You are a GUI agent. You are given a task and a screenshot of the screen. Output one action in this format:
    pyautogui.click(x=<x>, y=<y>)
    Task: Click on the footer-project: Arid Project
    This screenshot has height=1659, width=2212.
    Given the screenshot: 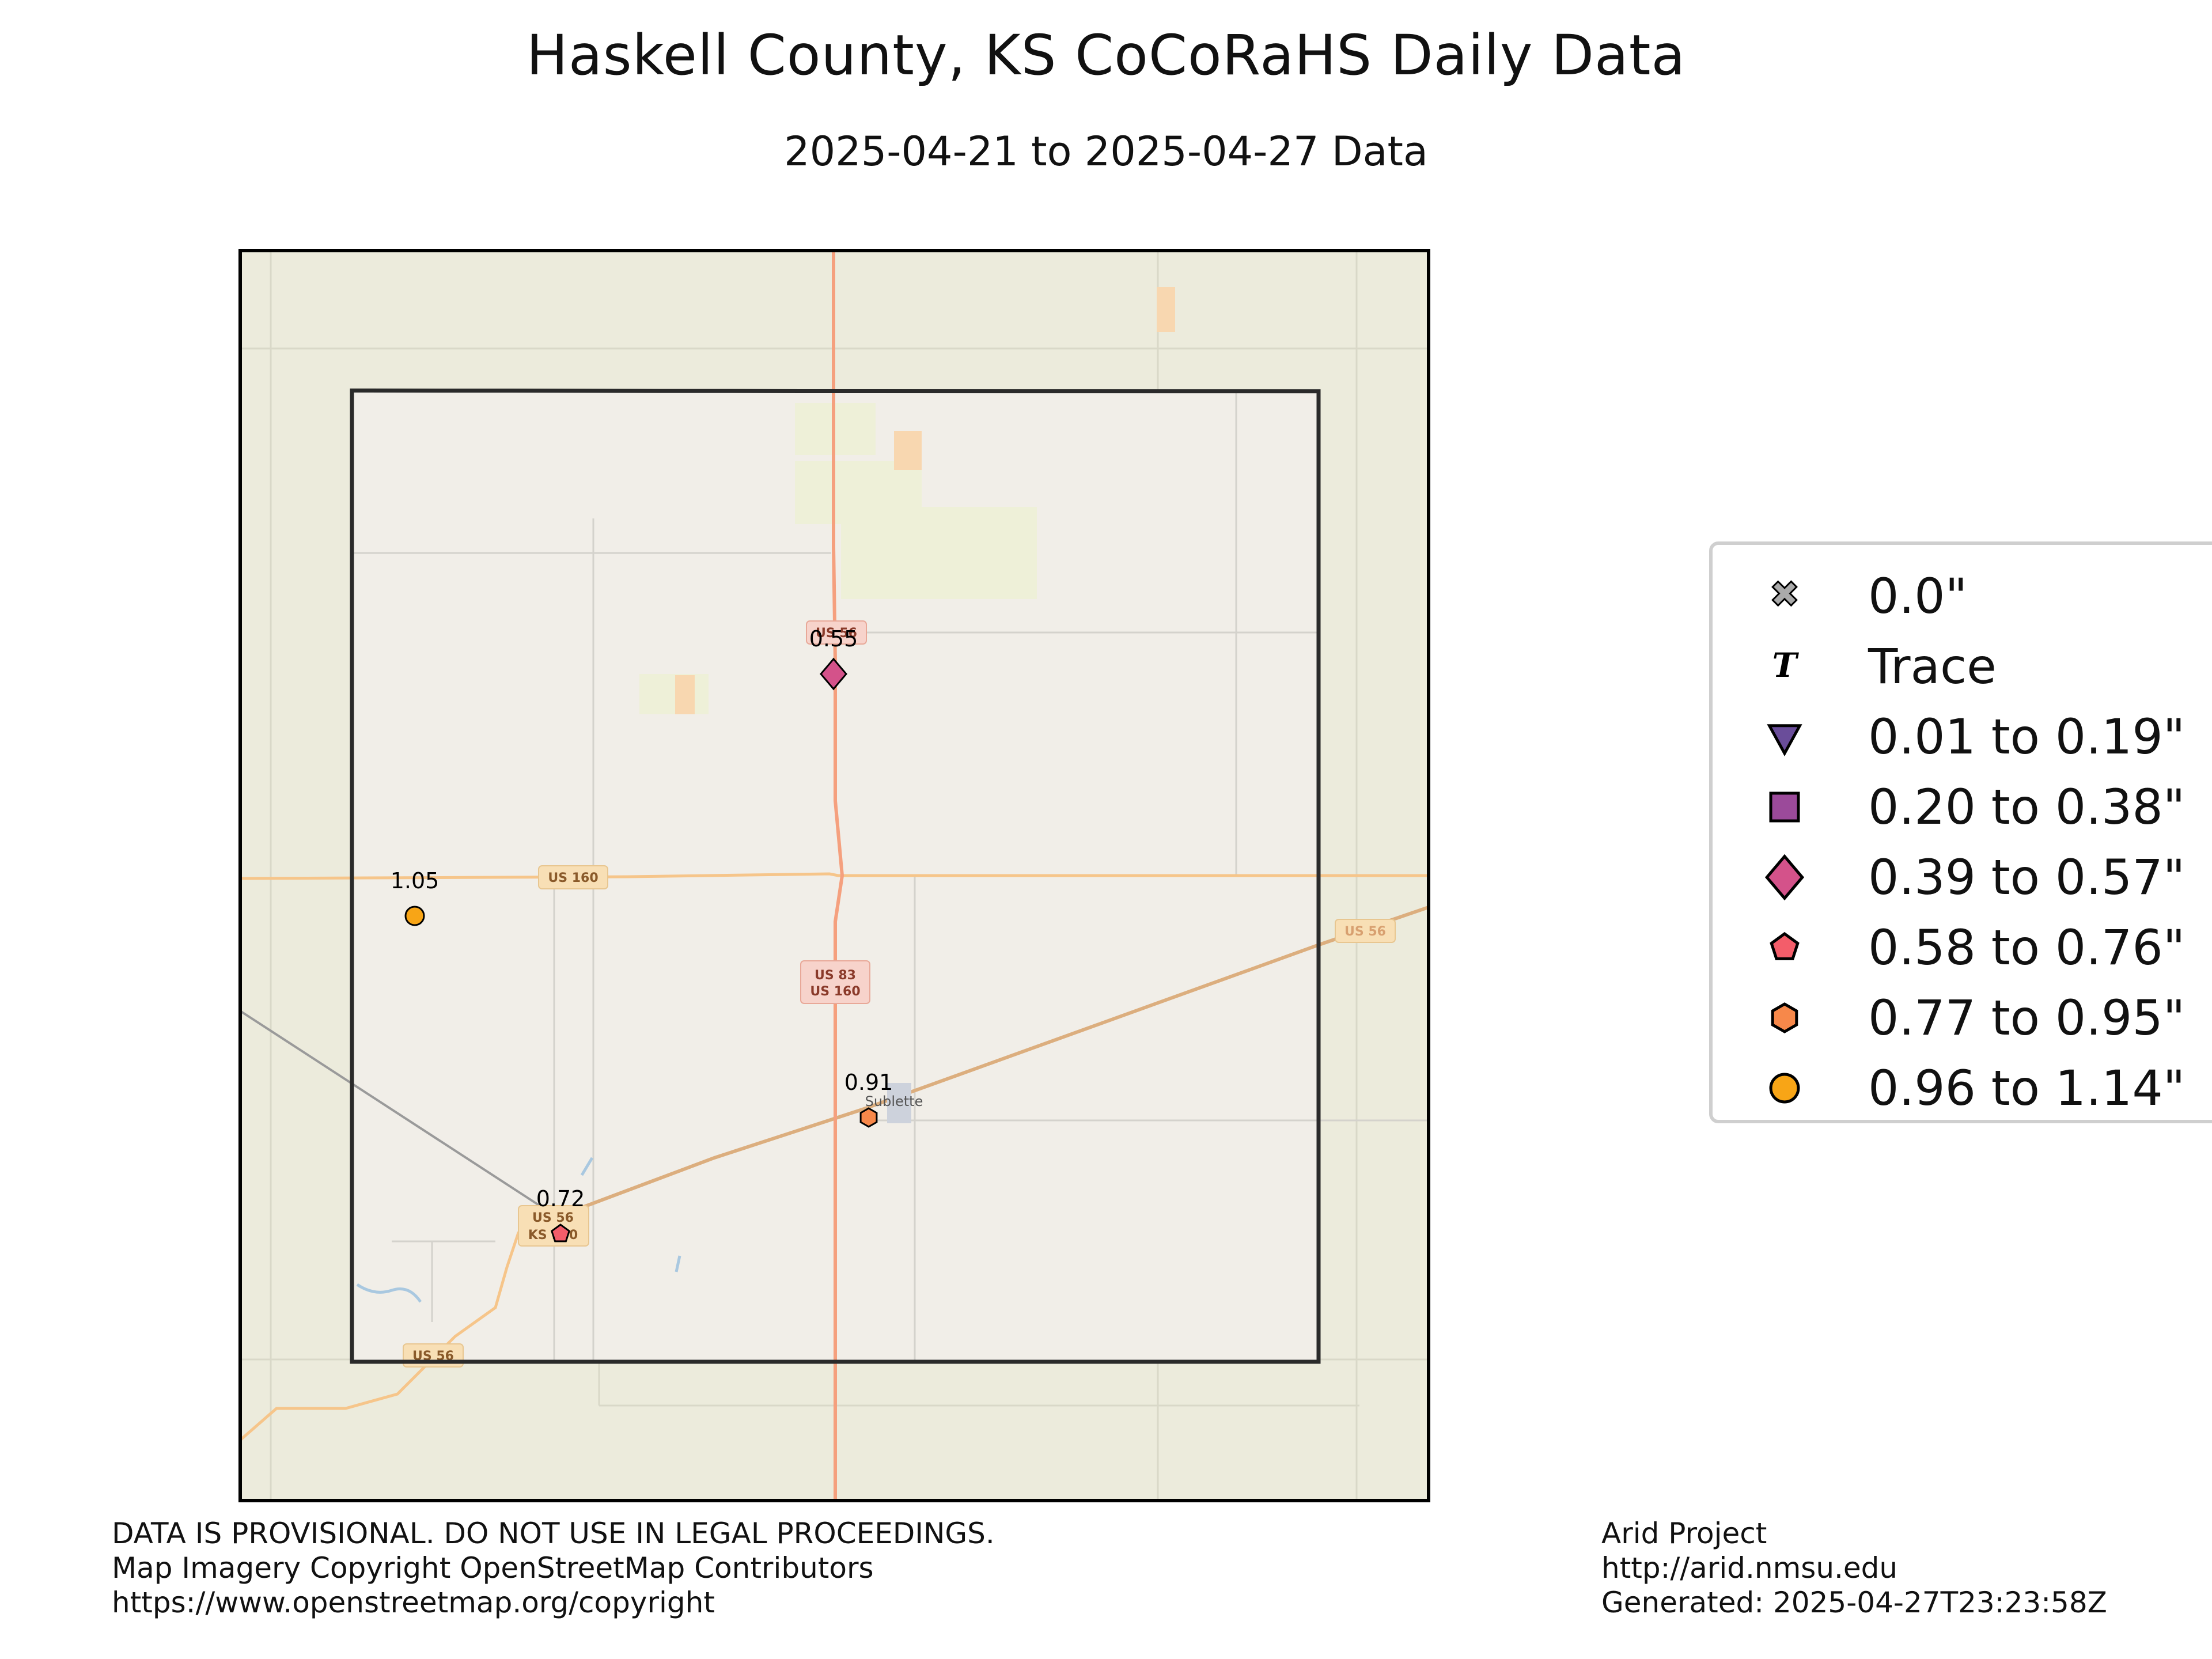 What is the action you would take?
    pyautogui.click(x=1684, y=1533)
    